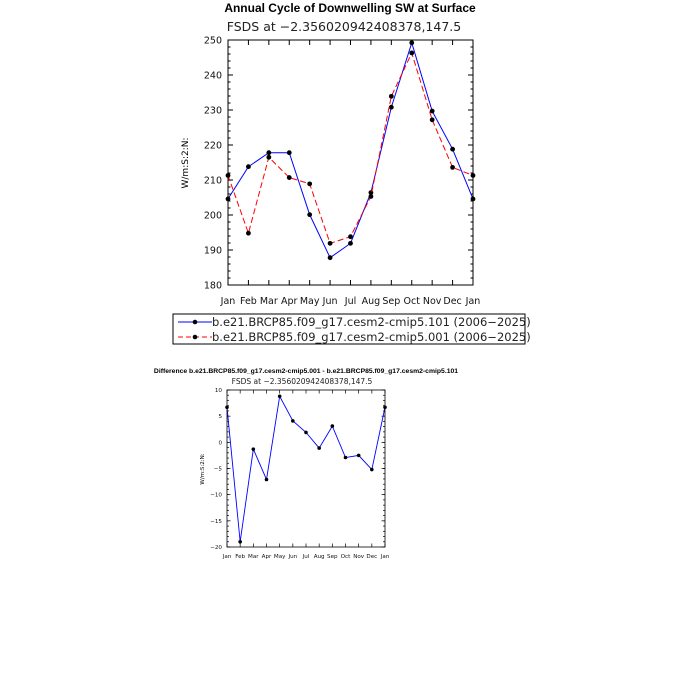 Image resolution: width=700 pixels, height=700 pixels. I want to click on chart1-y-tick-label: 210, so click(213, 180).